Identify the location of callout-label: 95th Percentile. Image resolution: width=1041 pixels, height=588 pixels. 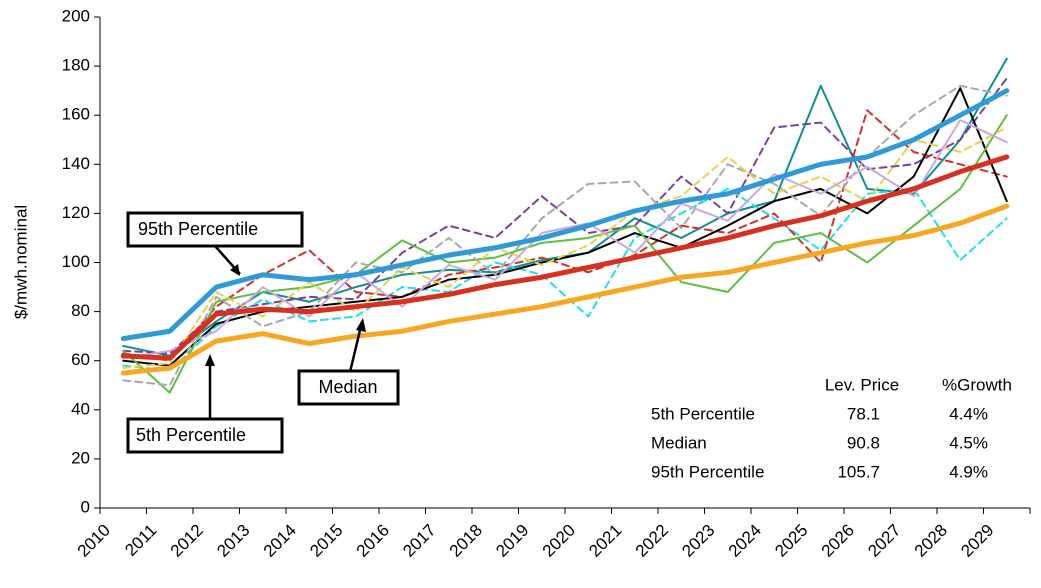
(198, 229).